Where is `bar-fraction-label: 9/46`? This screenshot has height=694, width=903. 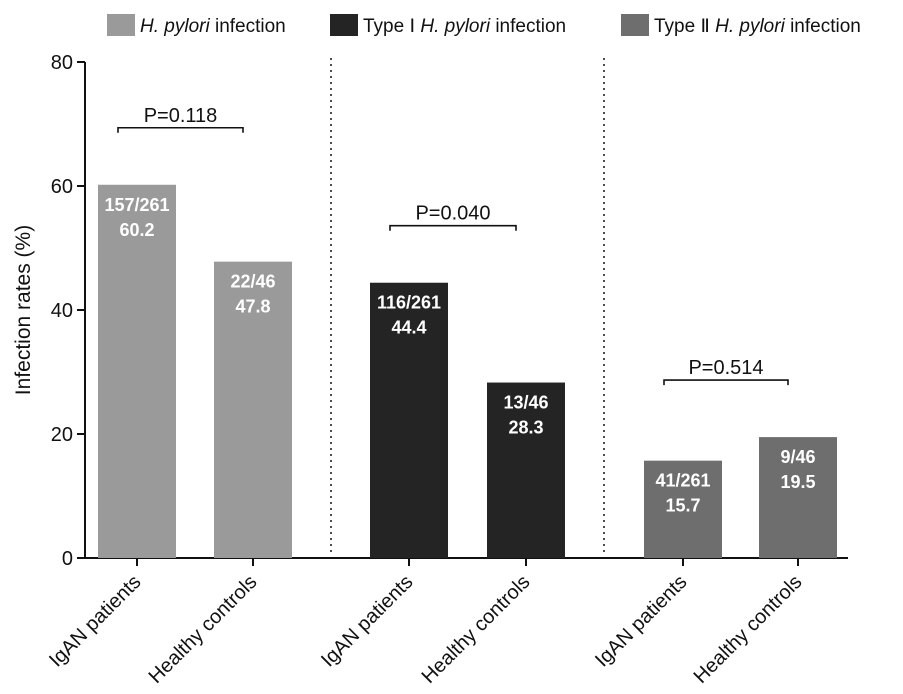
bar-fraction-label: 9/46 is located at coordinates (797, 457).